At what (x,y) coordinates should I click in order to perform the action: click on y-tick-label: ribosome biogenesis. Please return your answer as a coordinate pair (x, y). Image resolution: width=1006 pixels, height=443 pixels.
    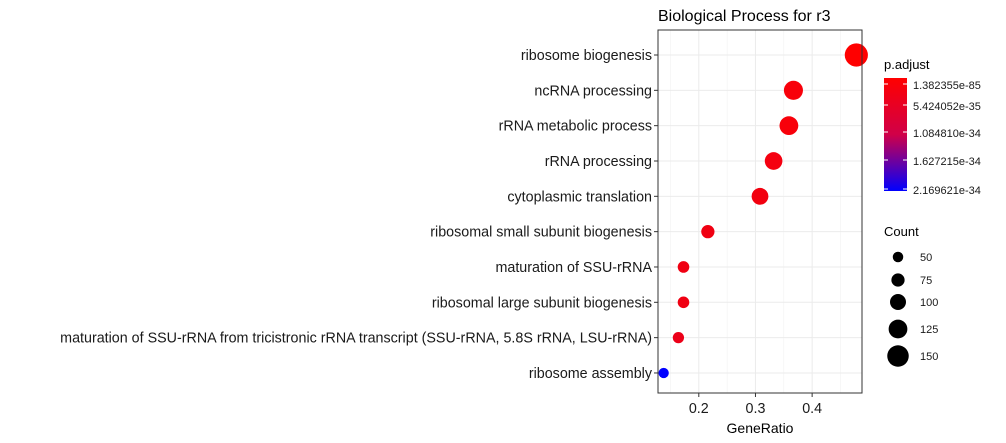
    Looking at the image, I should click on (586, 56).